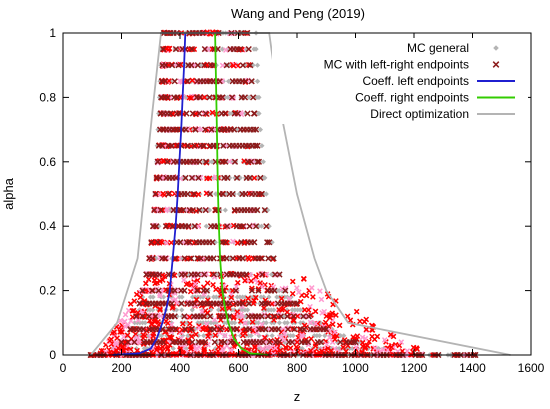 This screenshot has height=409, width=550. What do you see at coordinates (414, 368) in the screenshot?
I see `x-tick-label: 1200` at bounding box center [414, 368].